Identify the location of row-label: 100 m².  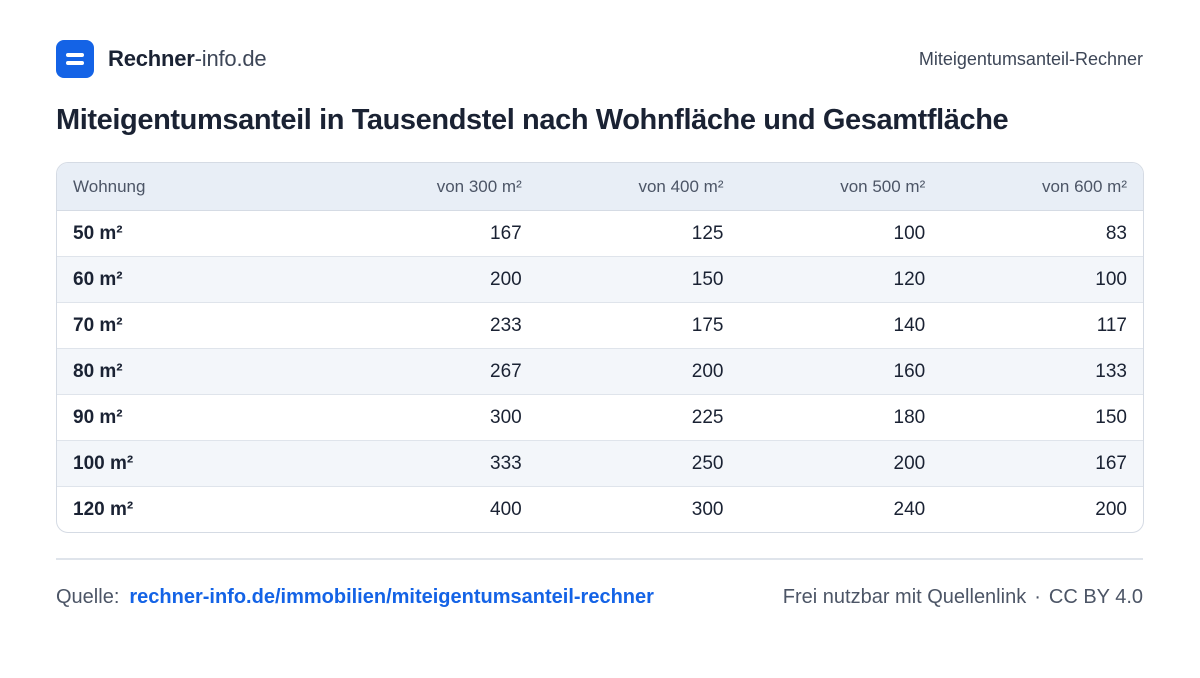
(196, 463).